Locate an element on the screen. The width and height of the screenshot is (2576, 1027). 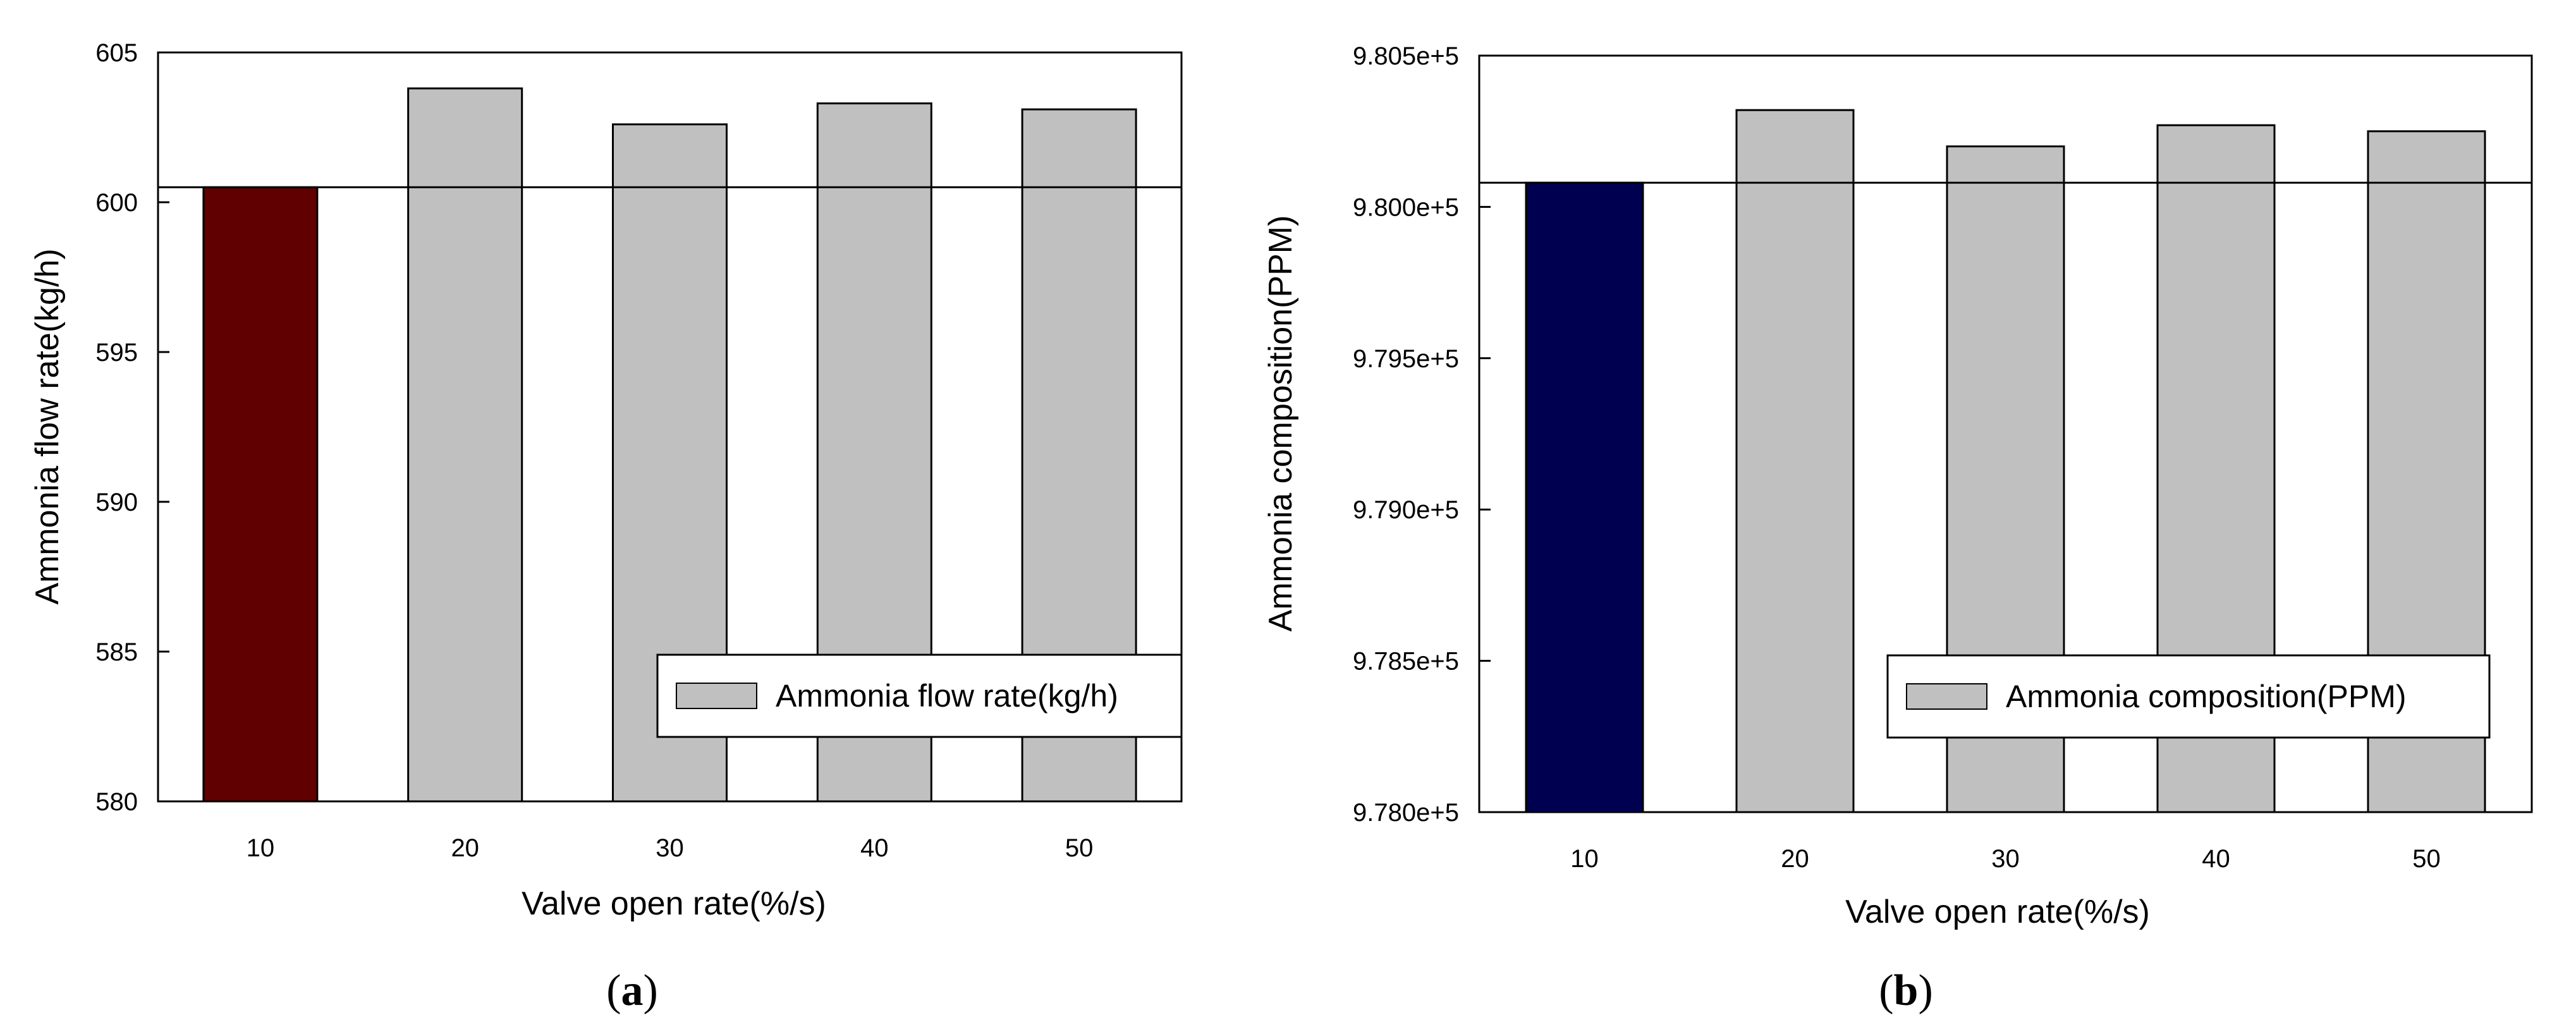
y-tick-label: 9.795e+5 is located at coordinates (1406, 359).